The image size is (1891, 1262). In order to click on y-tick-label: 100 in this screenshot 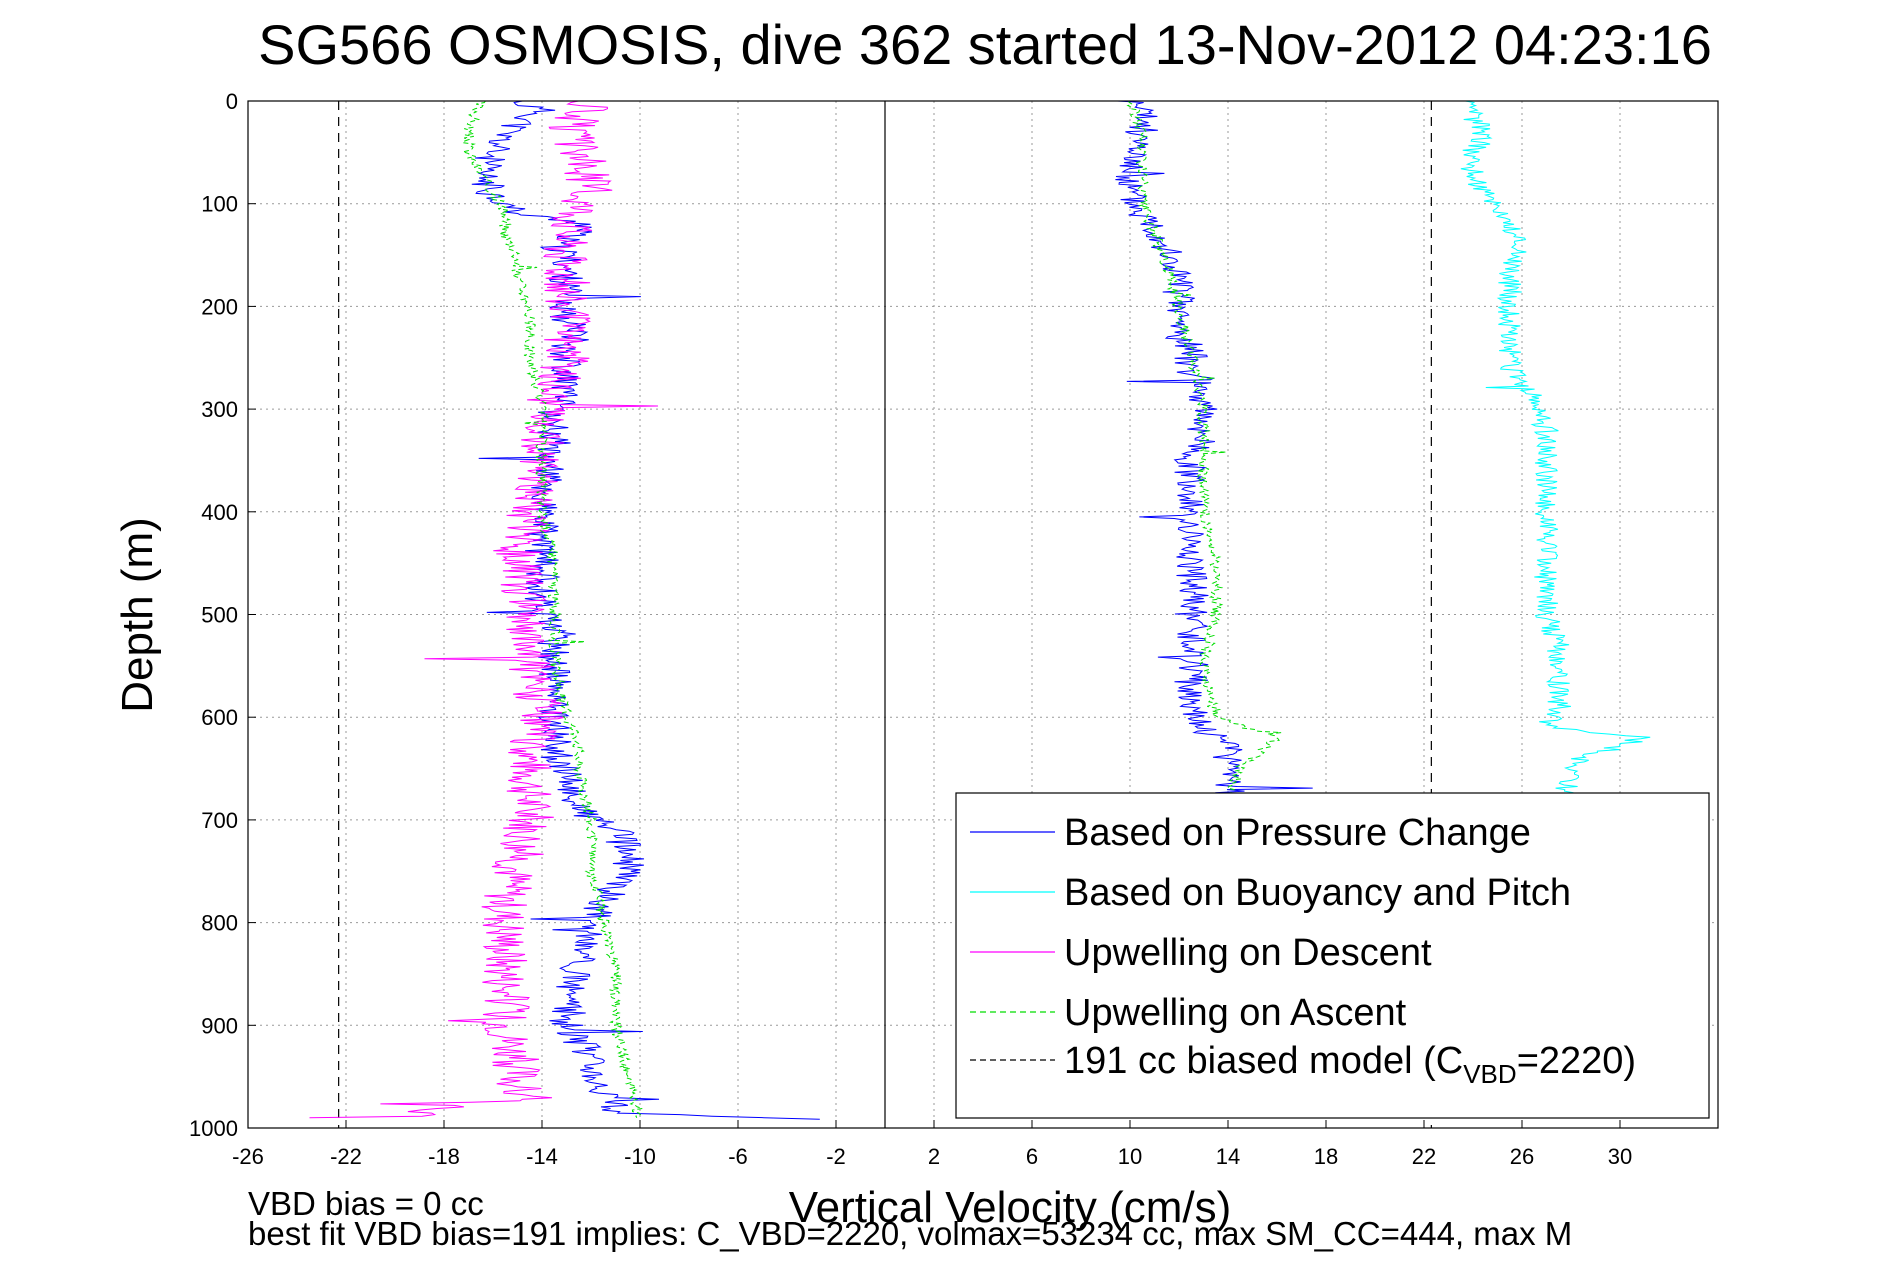, I will do `click(219, 204)`.